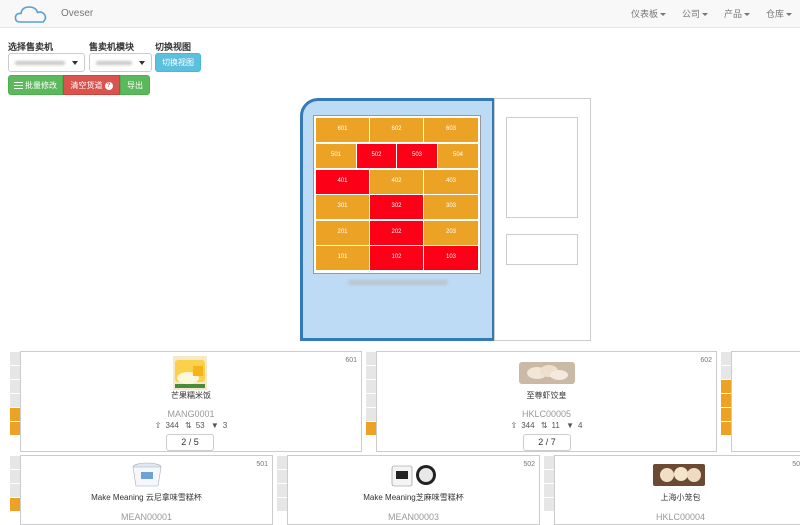 This screenshot has width=800, height=525. I want to click on slot-102: 102, so click(396, 258).